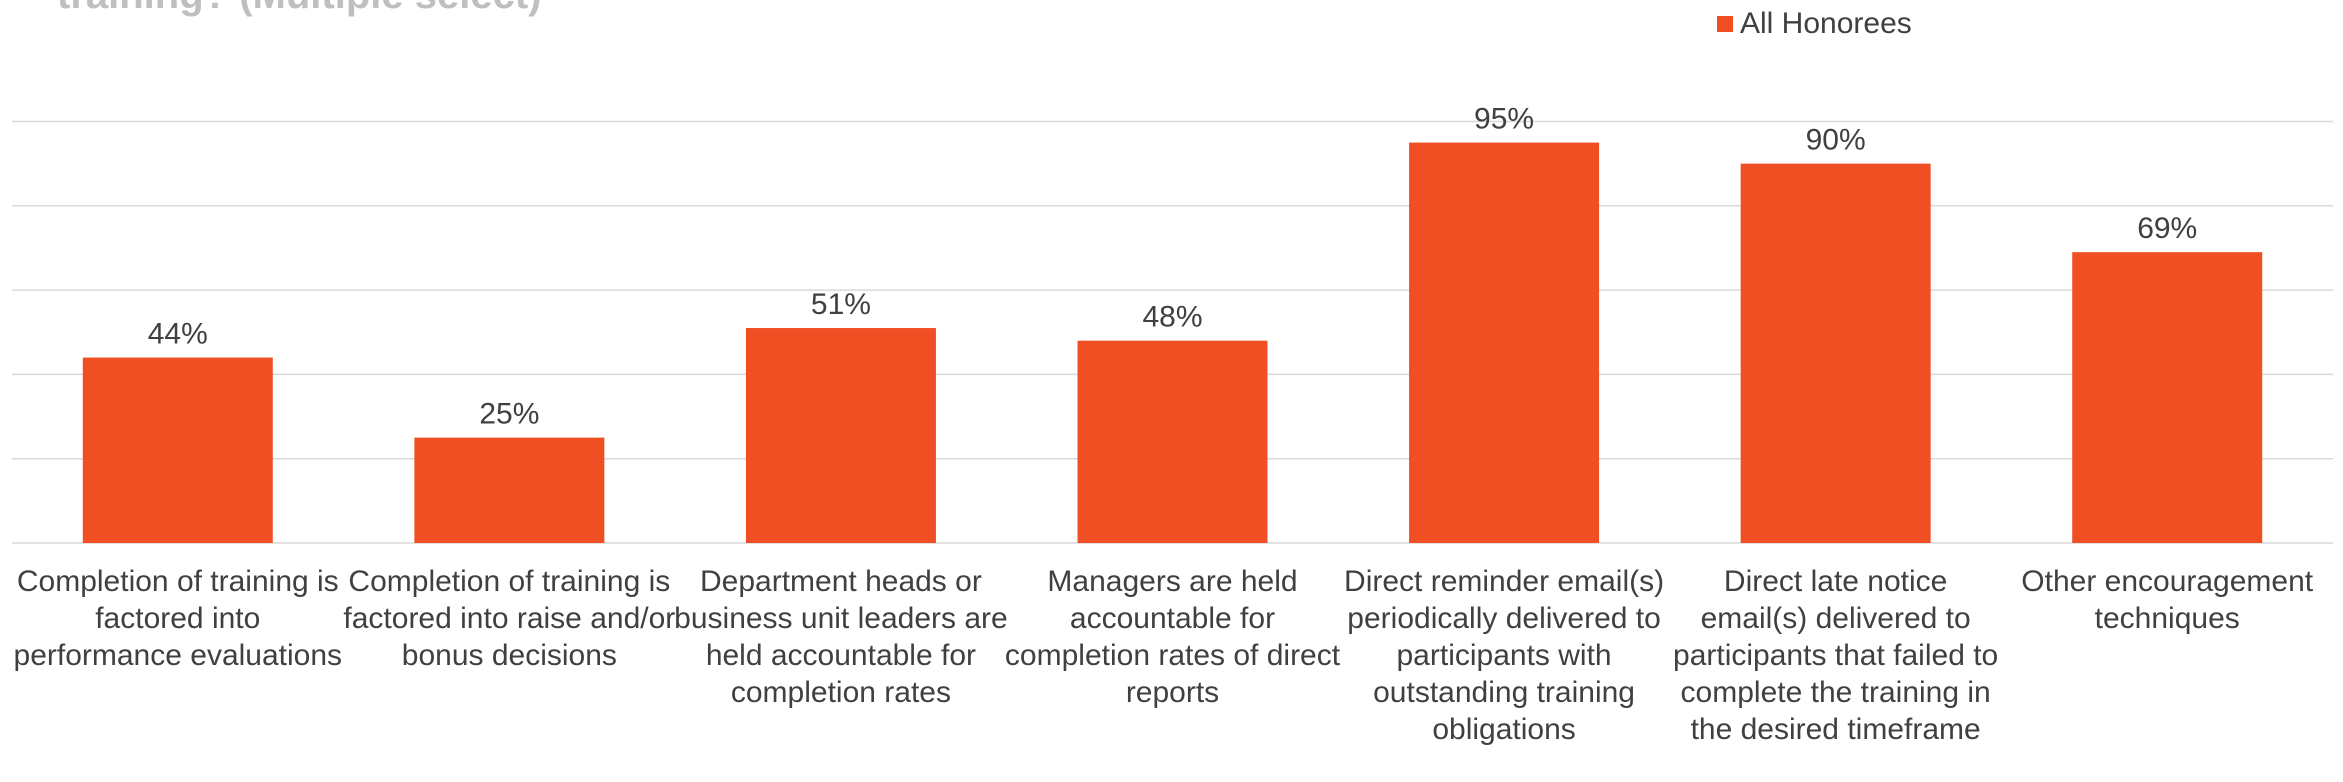 The height and width of the screenshot is (782, 2343). Describe the element at coordinates (1725, 24) in the screenshot. I see `legend-swatch` at that location.